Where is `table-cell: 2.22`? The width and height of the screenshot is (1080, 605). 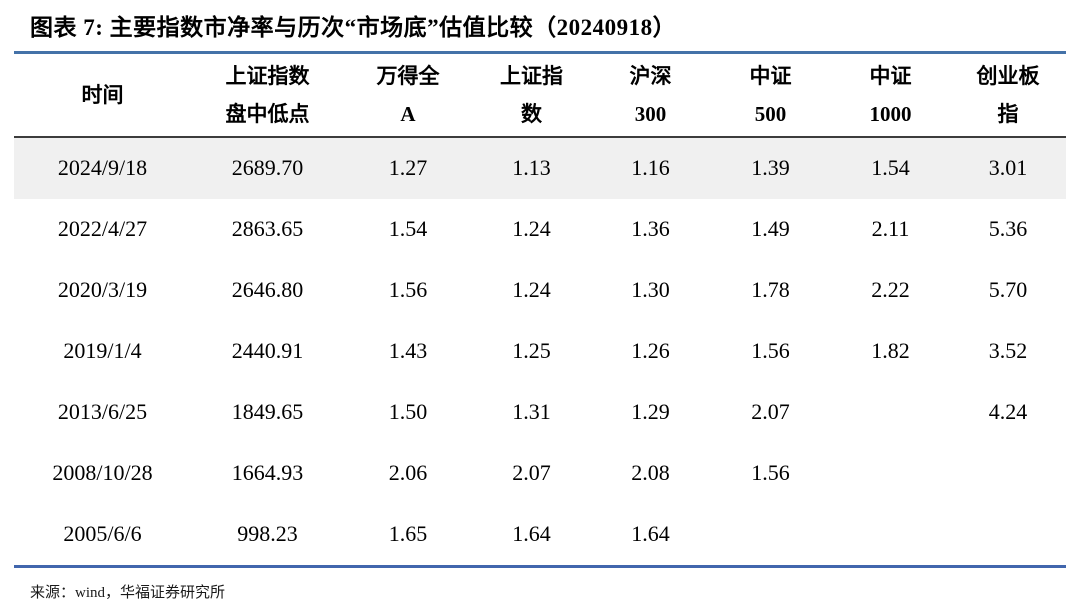 table-cell: 2.22 is located at coordinates (890, 290).